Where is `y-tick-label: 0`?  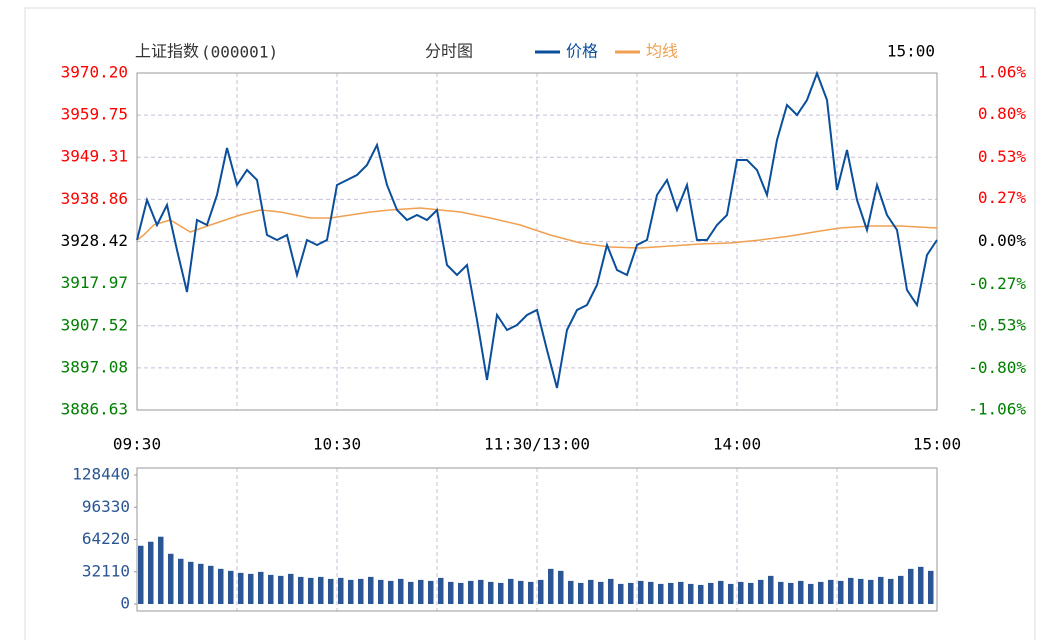 y-tick-label: 0 is located at coordinates (125, 603).